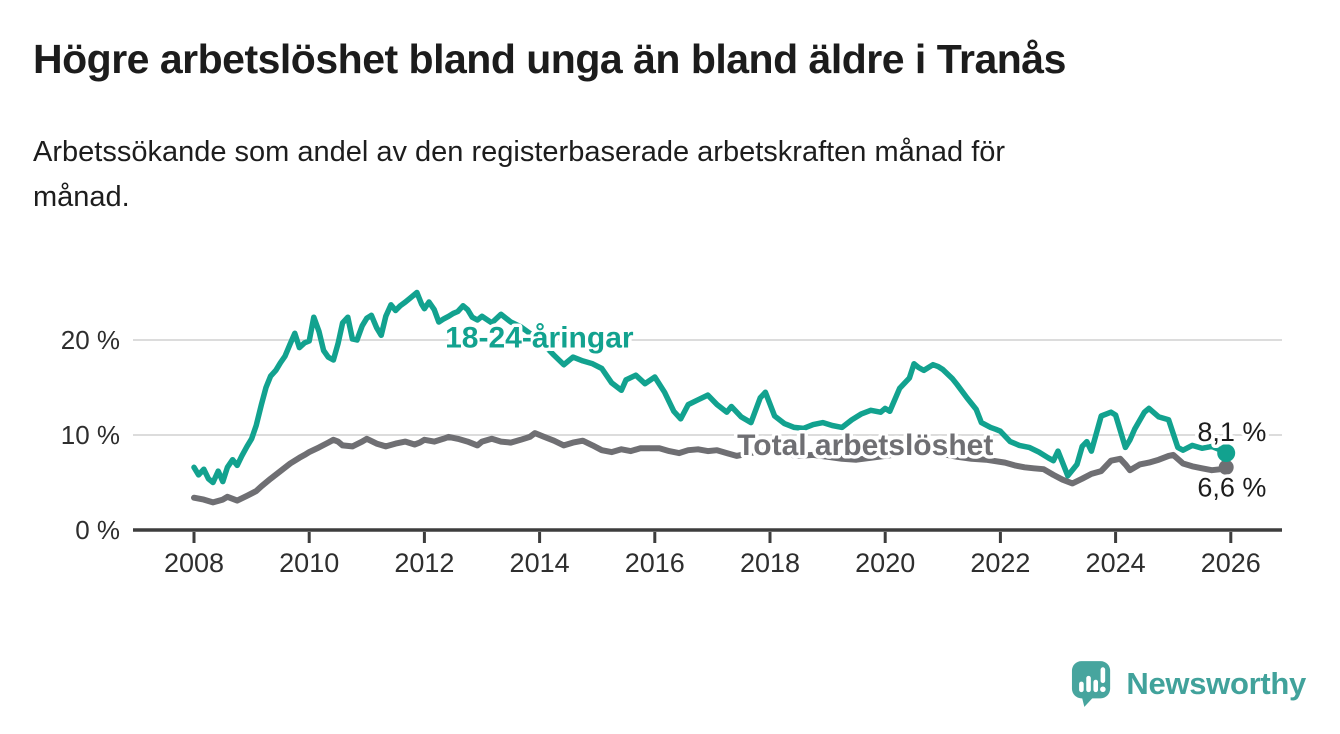  What do you see at coordinates (710, 468) in the screenshot?
I see `series-line-total` at bounding box center [710, 468].